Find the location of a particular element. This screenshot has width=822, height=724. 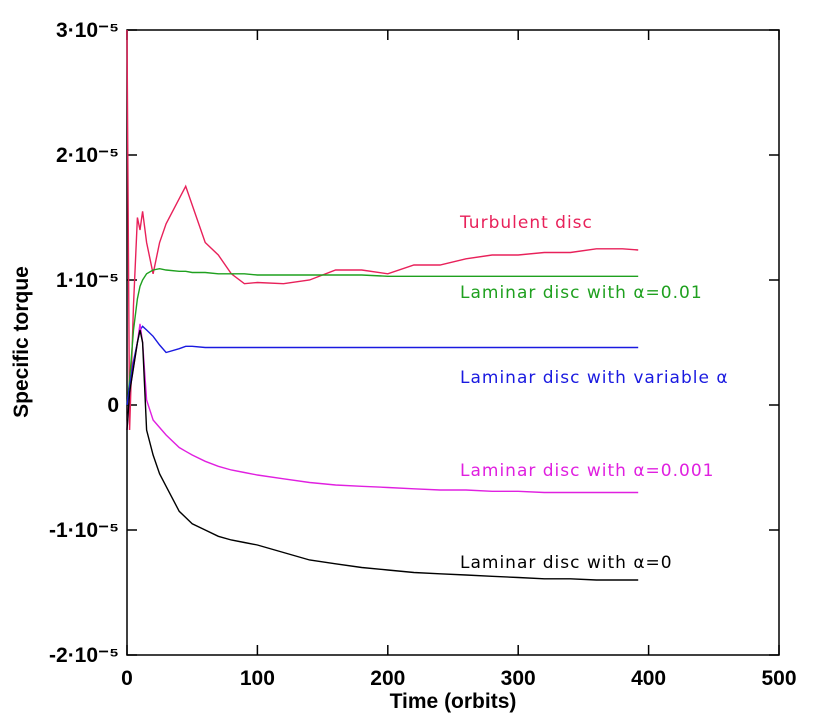

series-label: Laminar disc with variable α is located at coordinates (594, 378).